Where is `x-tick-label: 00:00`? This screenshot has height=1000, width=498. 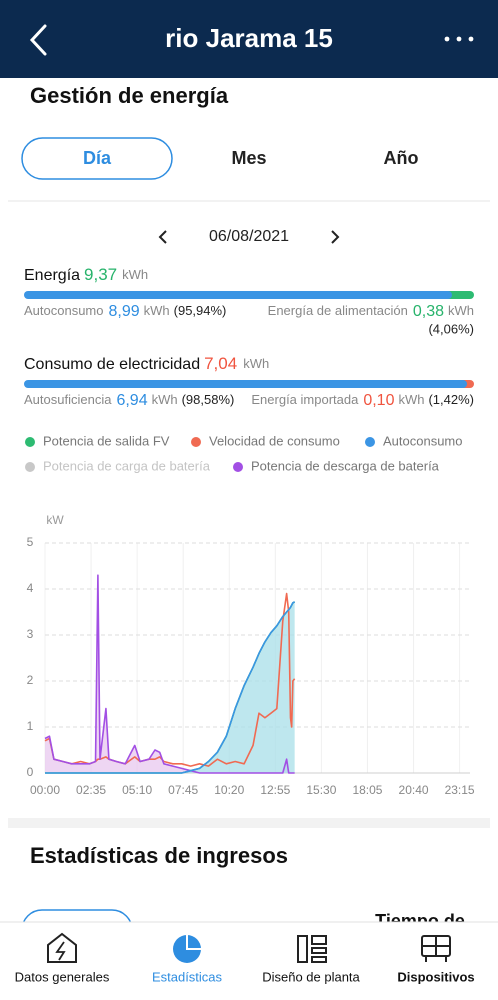 x-tick-label: 00:00 is located at coordinates (45, 790).